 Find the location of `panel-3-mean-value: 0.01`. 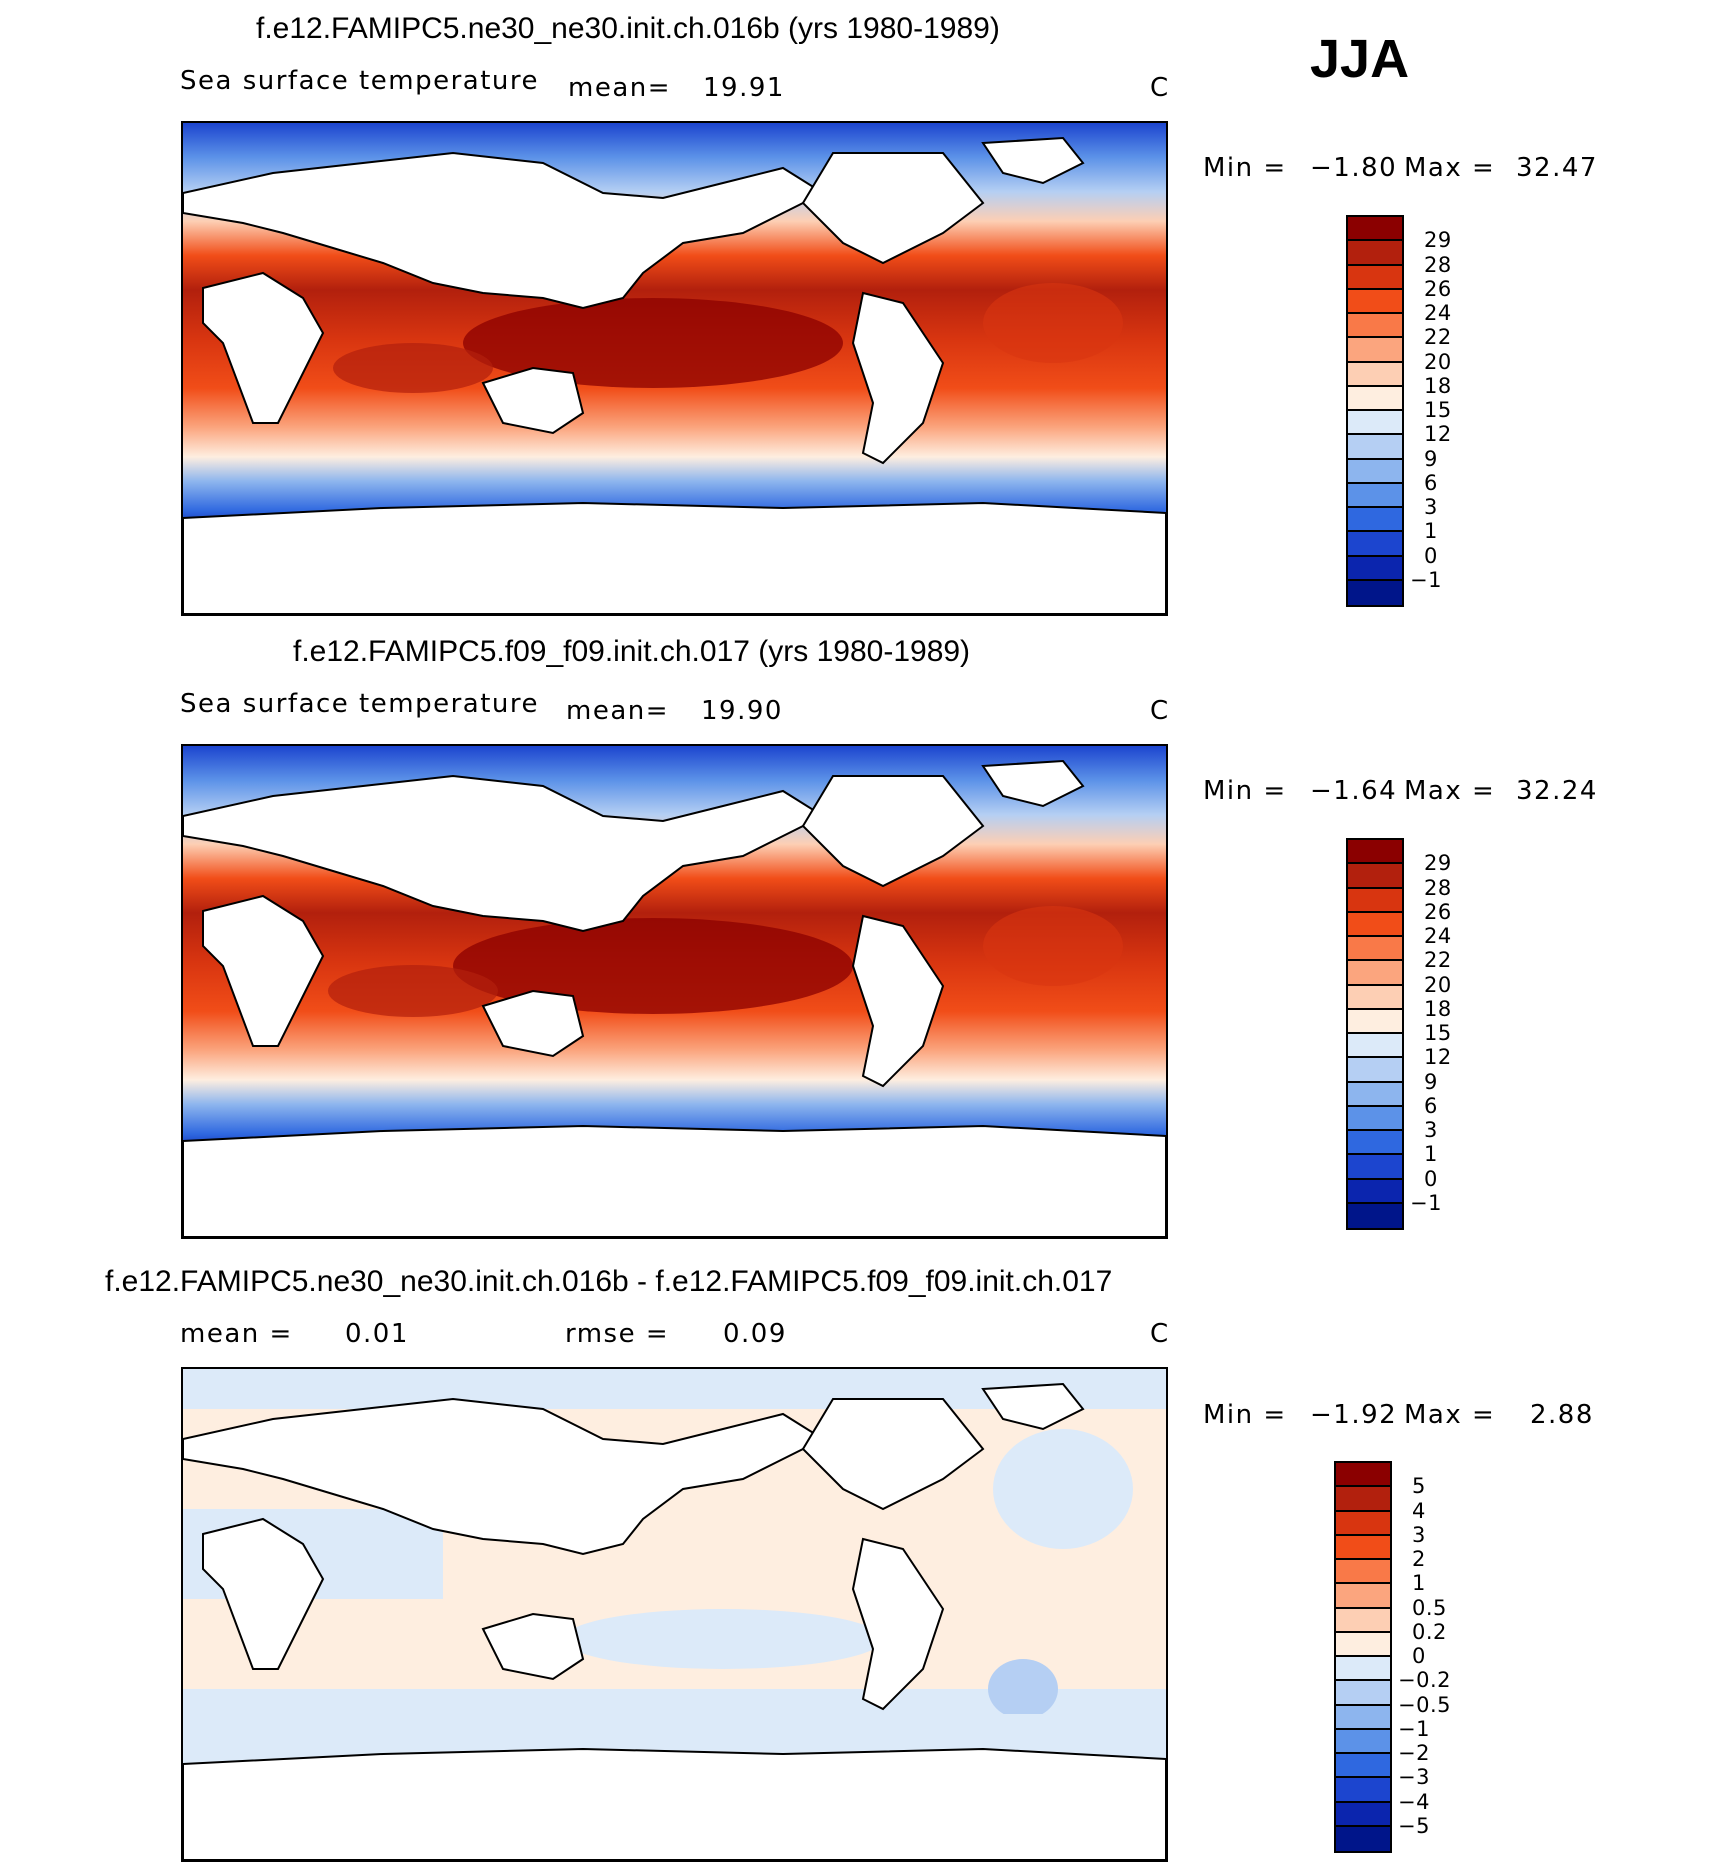

panel-3-mean-value: 0.01 is located at coordinates (377, 1334).